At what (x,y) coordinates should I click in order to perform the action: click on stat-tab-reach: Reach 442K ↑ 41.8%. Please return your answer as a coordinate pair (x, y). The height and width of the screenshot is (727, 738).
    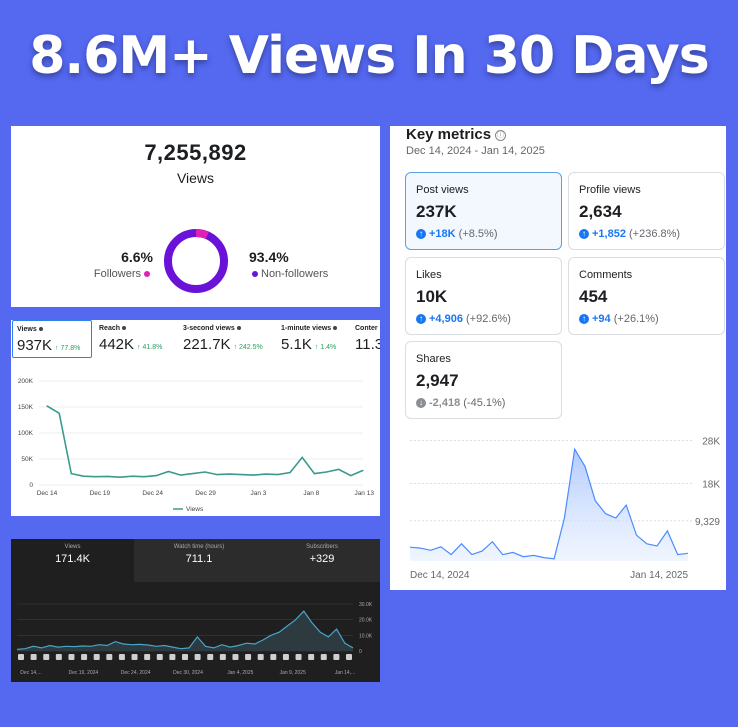
    Looking at the image, I should click on (137, 338).